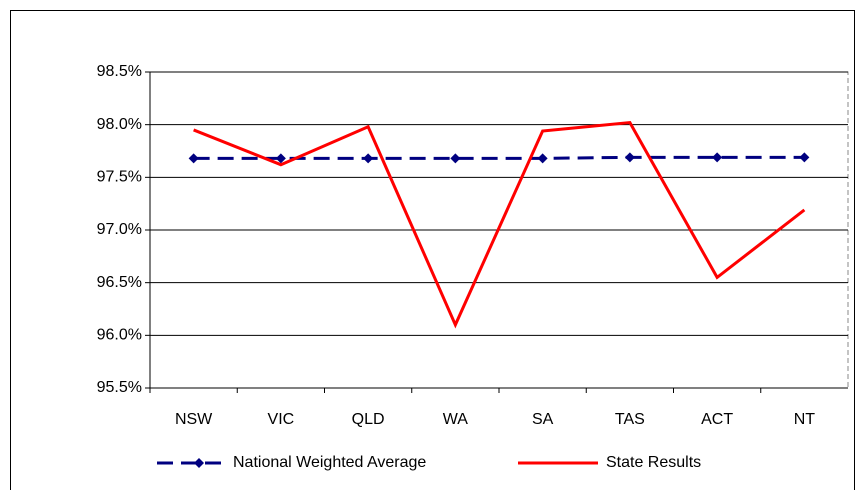 The height and width of the screenshot is (490, 865). I want to click on x-tick-label: SA, so click(543, 419).